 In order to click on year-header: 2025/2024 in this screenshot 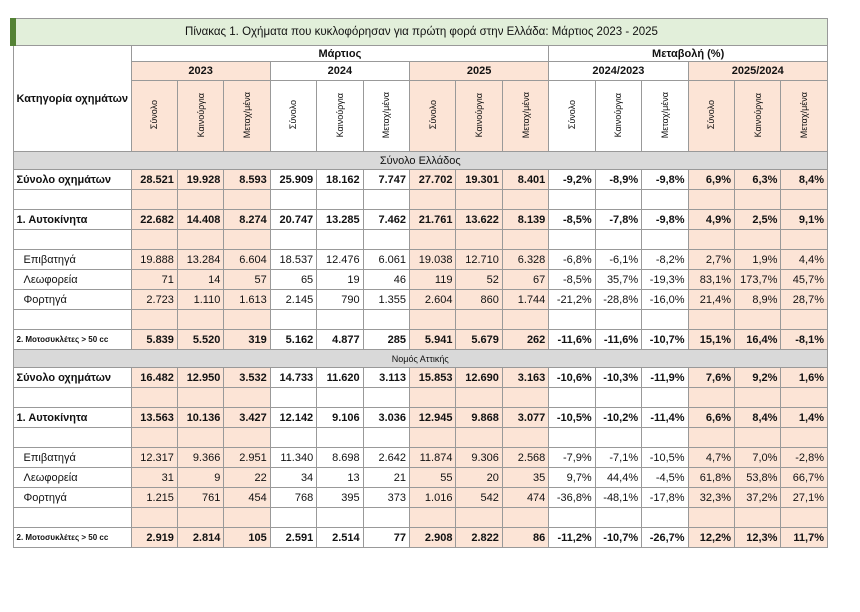, I will do `click(758, 71)`.